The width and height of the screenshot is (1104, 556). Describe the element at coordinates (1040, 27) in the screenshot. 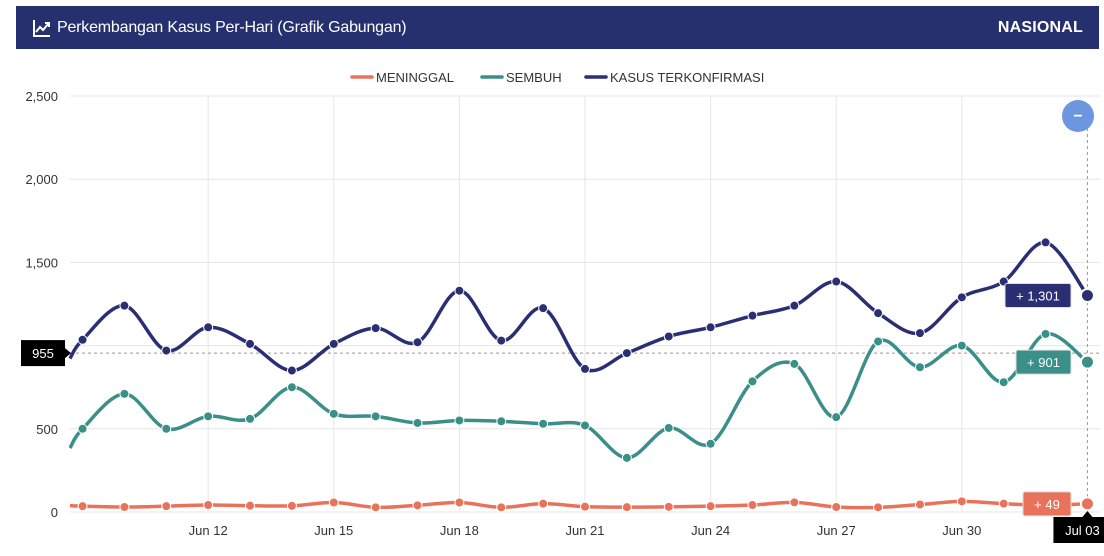

I see `scope-label: NASIONAL` at that location.